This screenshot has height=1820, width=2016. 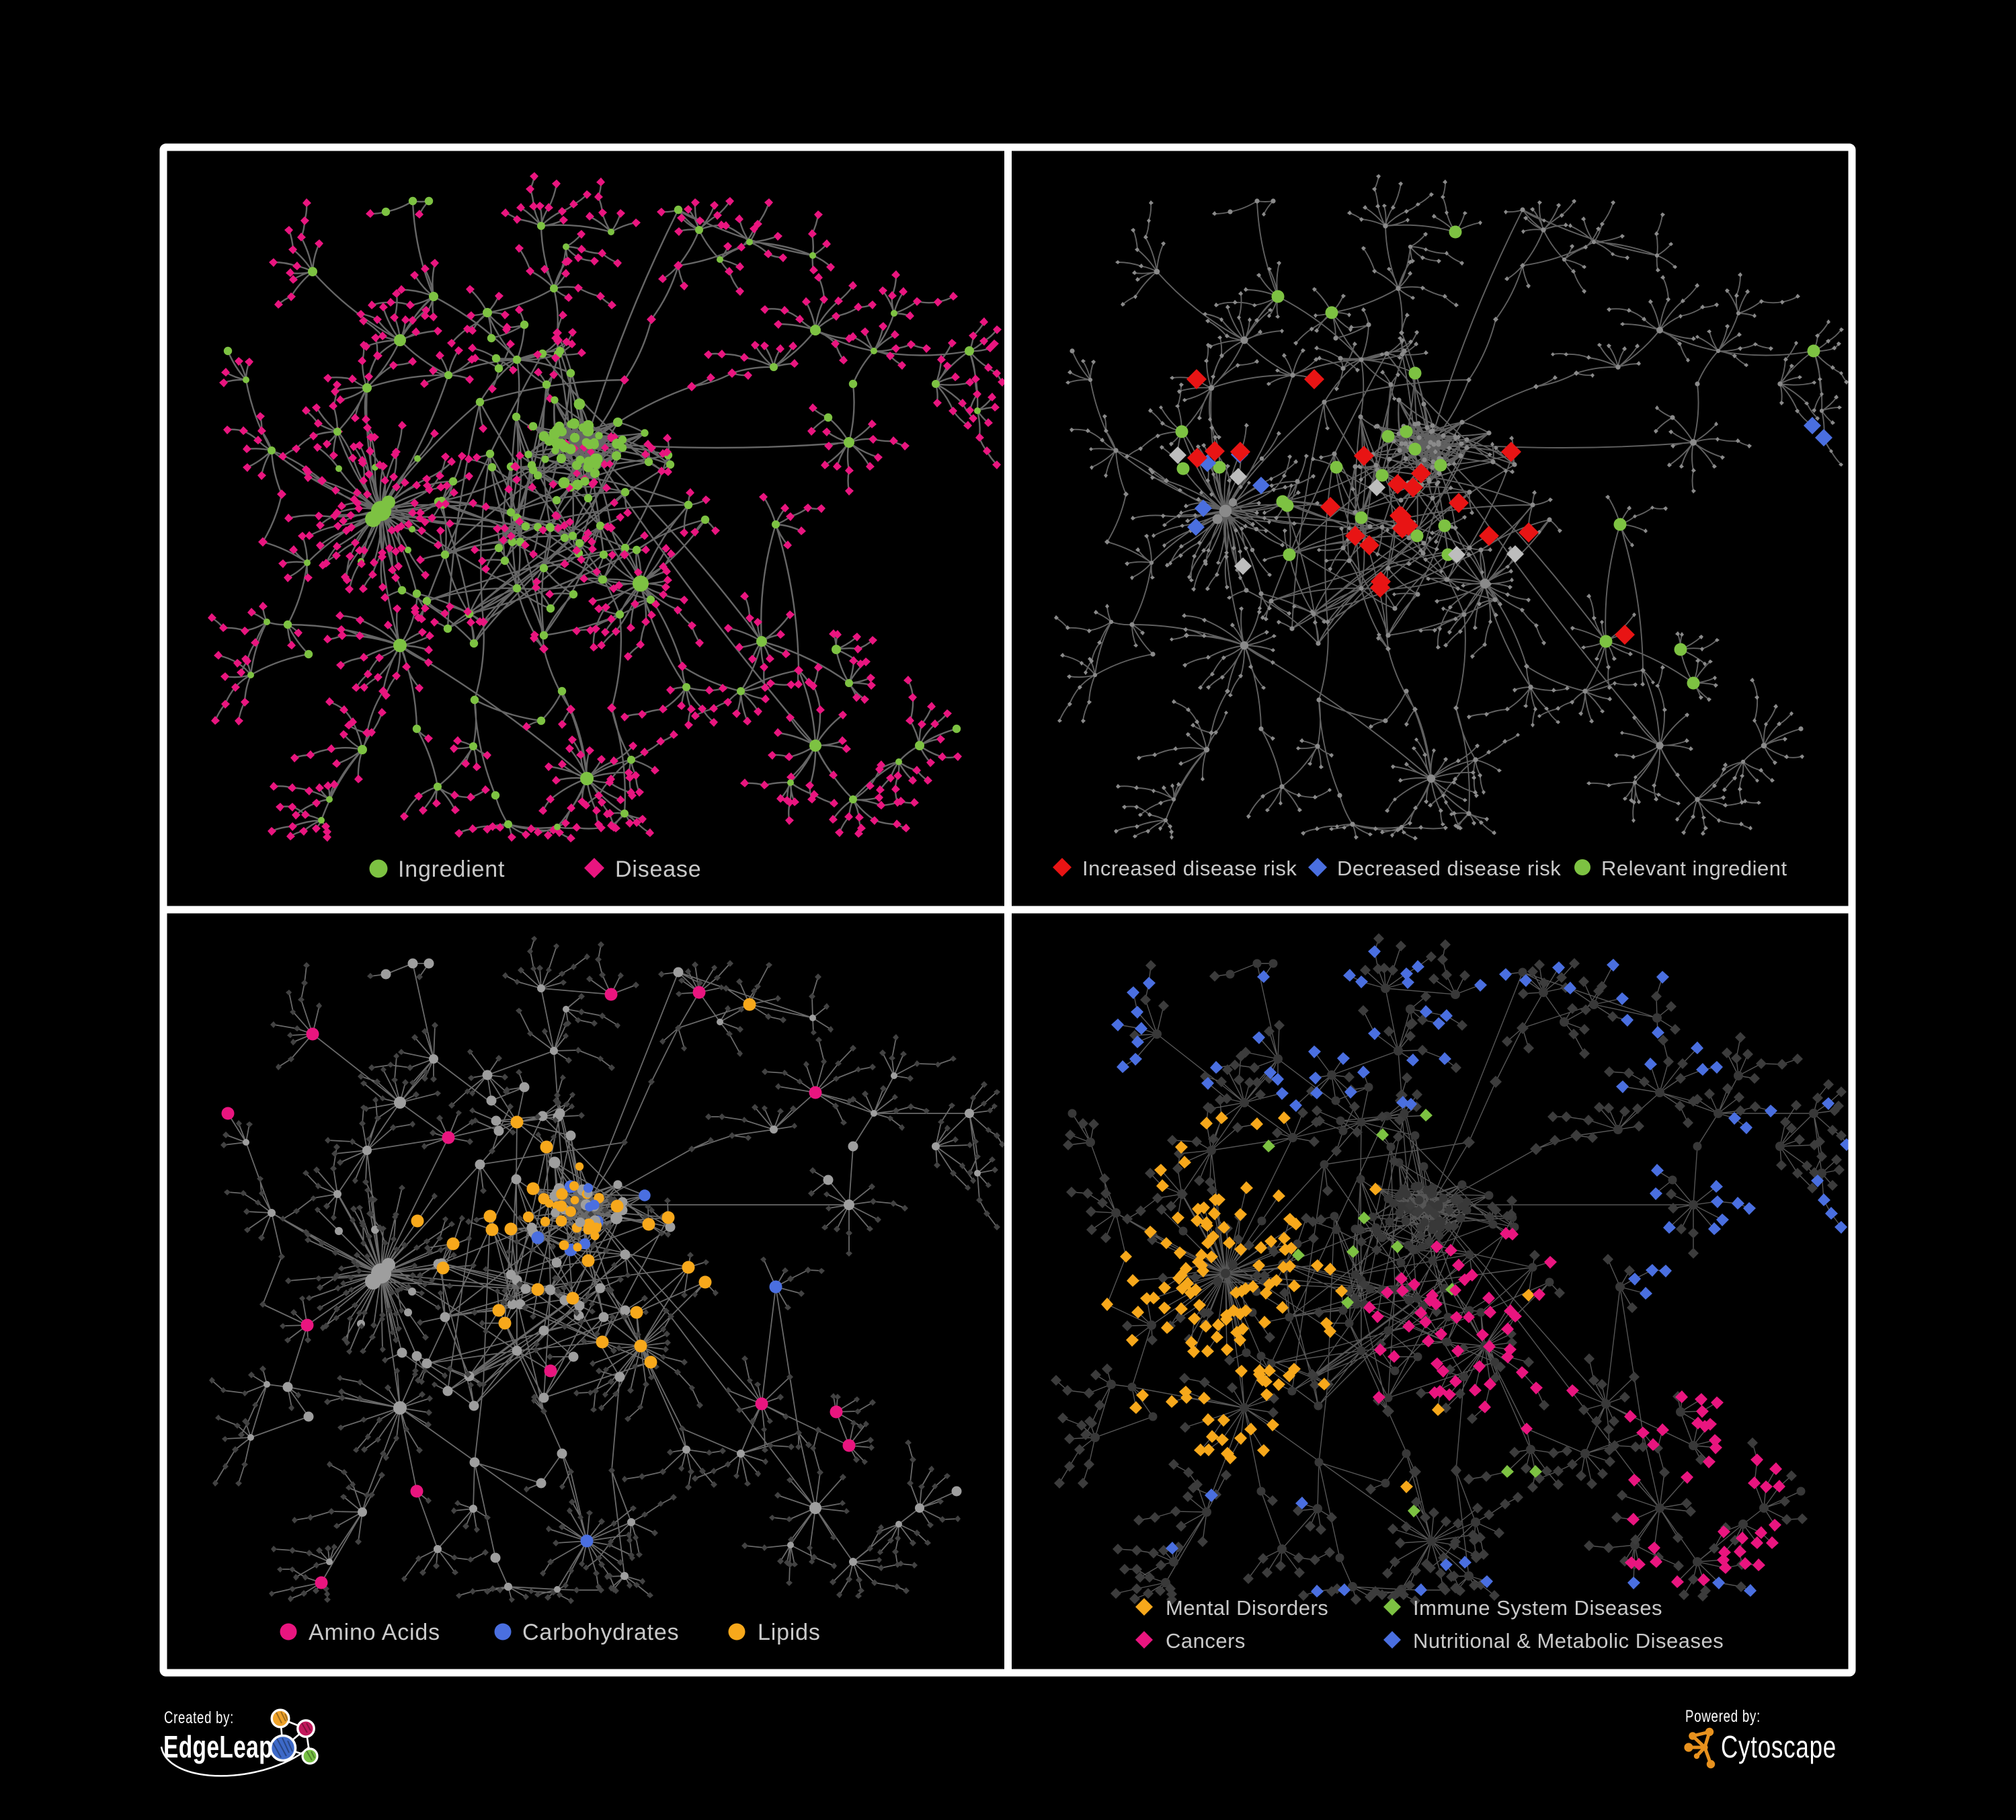 I want to click on svg-text: Decreased disease risk, so click(x=1449, y=868).